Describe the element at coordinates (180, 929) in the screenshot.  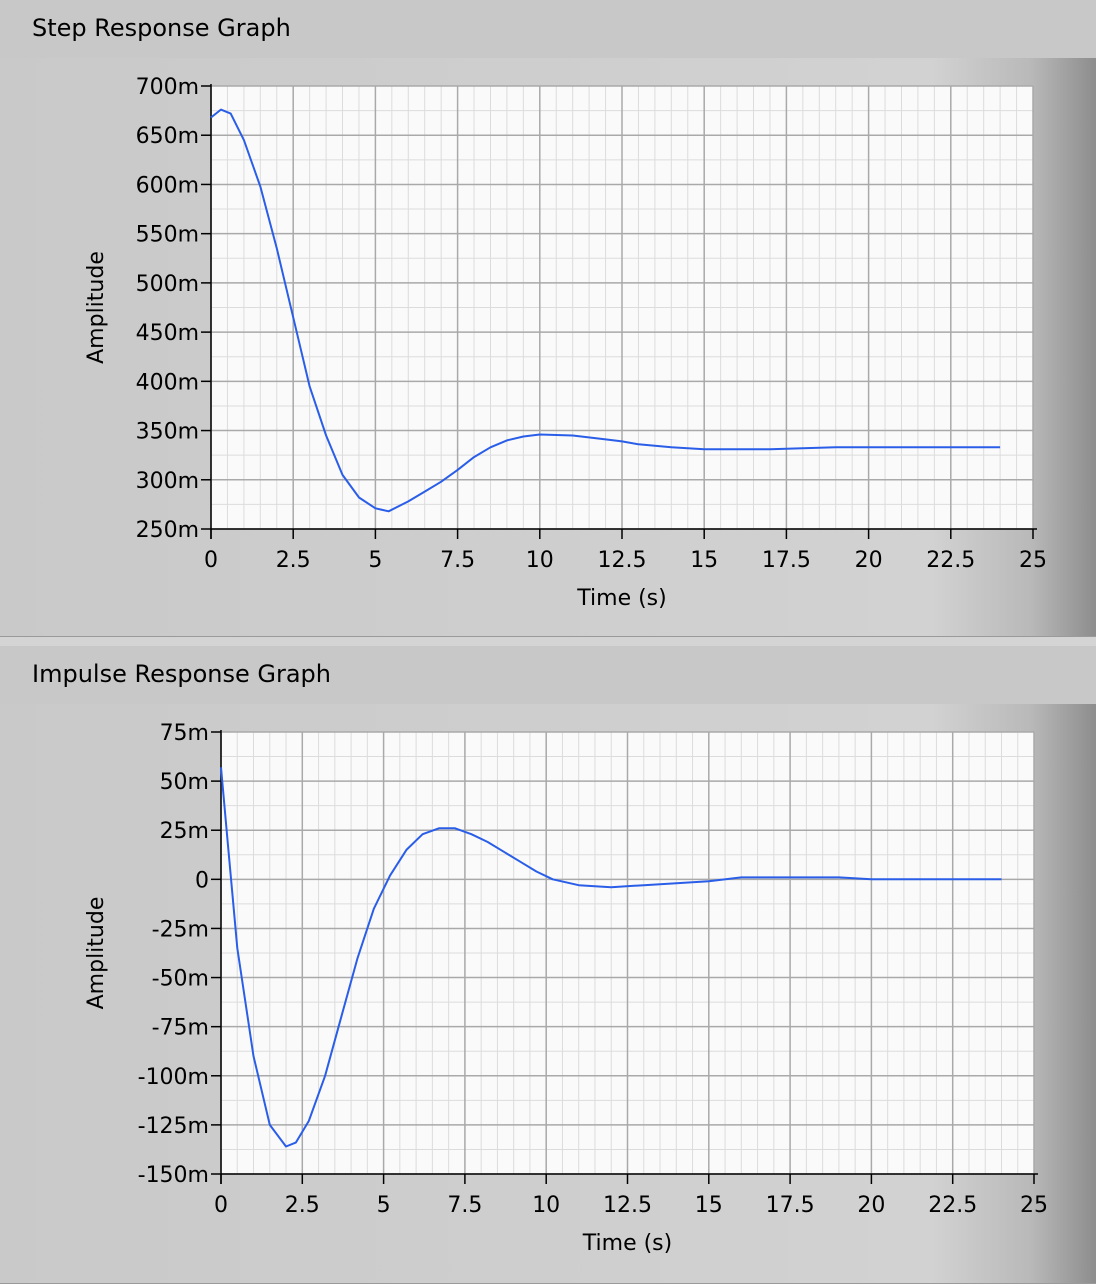
I see `y-tick-label: -25m` at that location.